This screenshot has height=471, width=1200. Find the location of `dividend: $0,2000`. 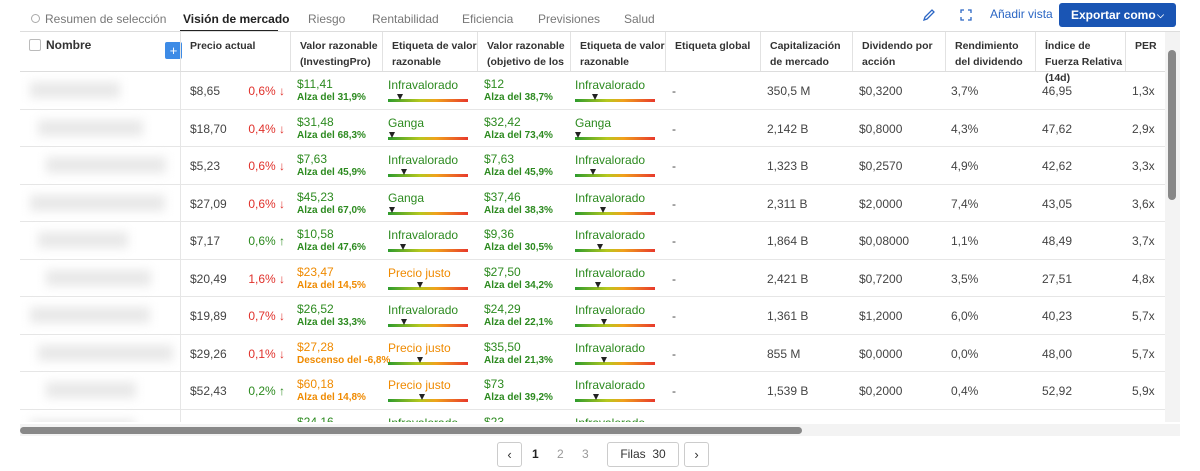

dividend: $0,2000 is located at coordinates (881, 391).